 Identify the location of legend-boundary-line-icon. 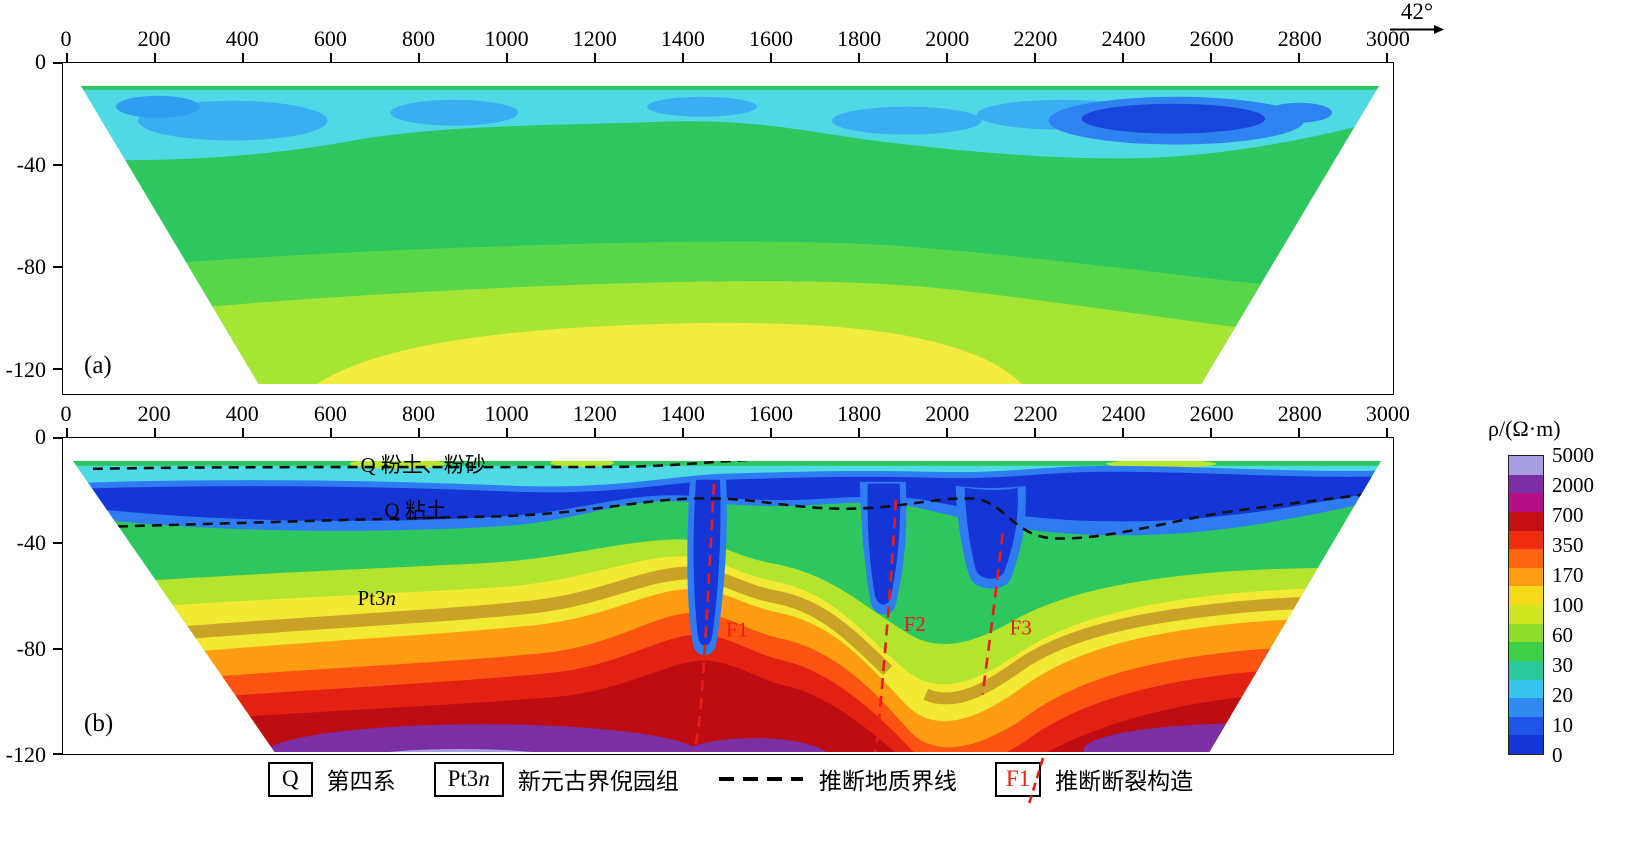
(760, 779).